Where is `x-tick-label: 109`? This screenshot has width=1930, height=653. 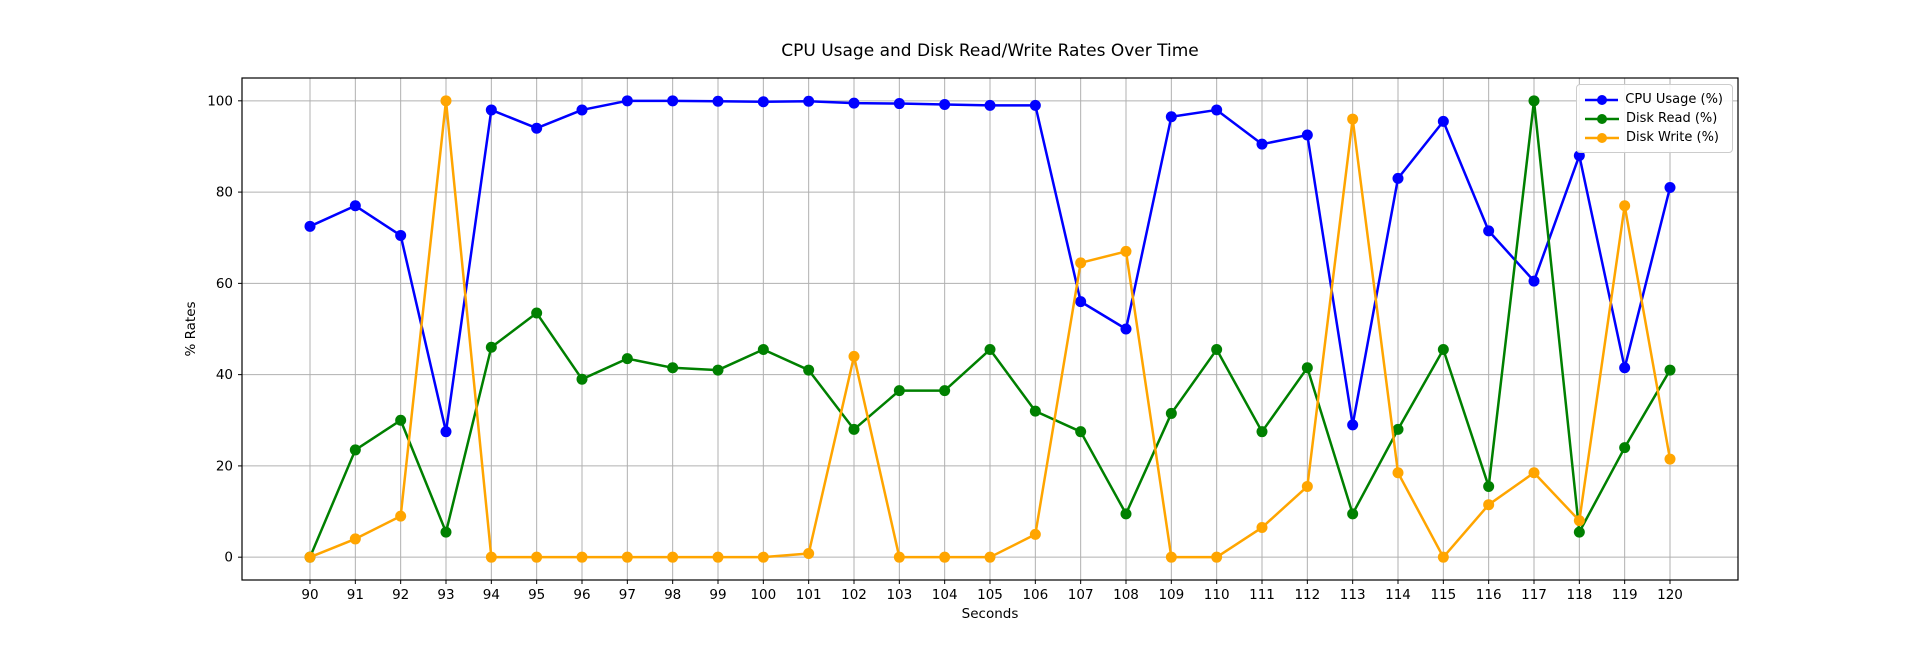 x-tick-label: 109 is located at coordinates (1171, 595).